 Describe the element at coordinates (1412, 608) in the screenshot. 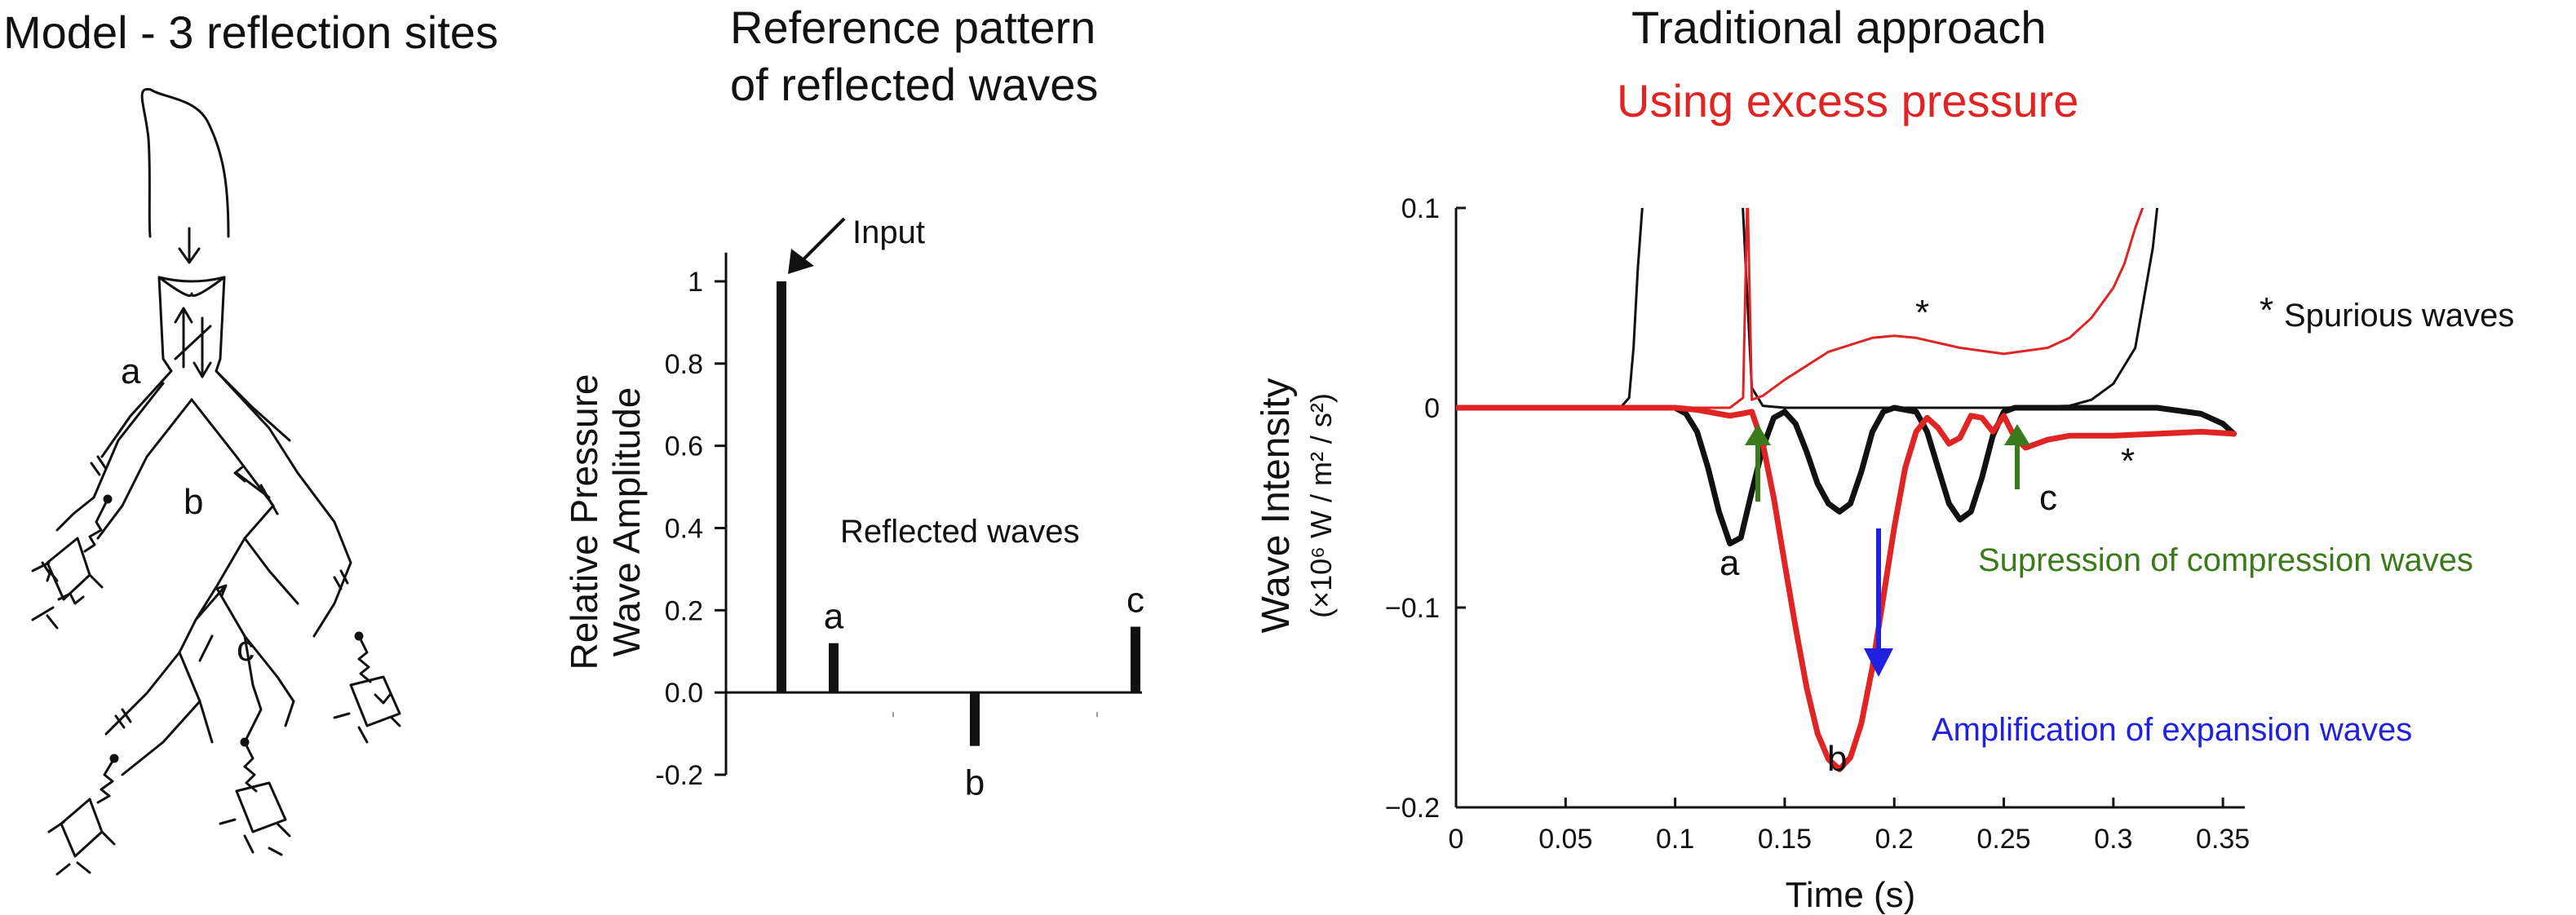

I see `wi-y-tick-label: −0.1` at that location.